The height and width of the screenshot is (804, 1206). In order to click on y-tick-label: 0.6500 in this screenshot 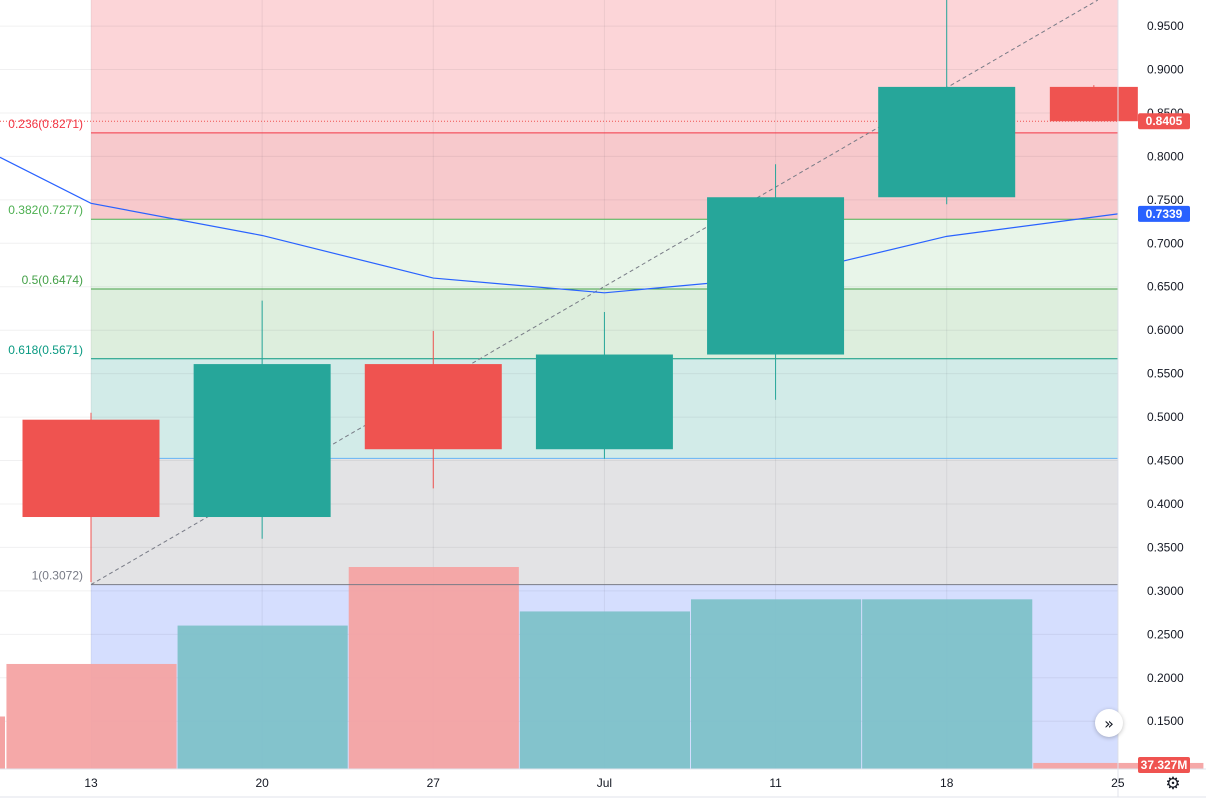, I will do `click(1165, 287)`.